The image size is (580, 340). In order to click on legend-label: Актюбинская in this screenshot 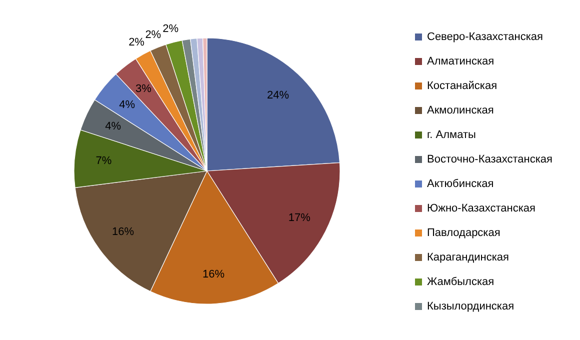, I will do `click(460, 184)`.